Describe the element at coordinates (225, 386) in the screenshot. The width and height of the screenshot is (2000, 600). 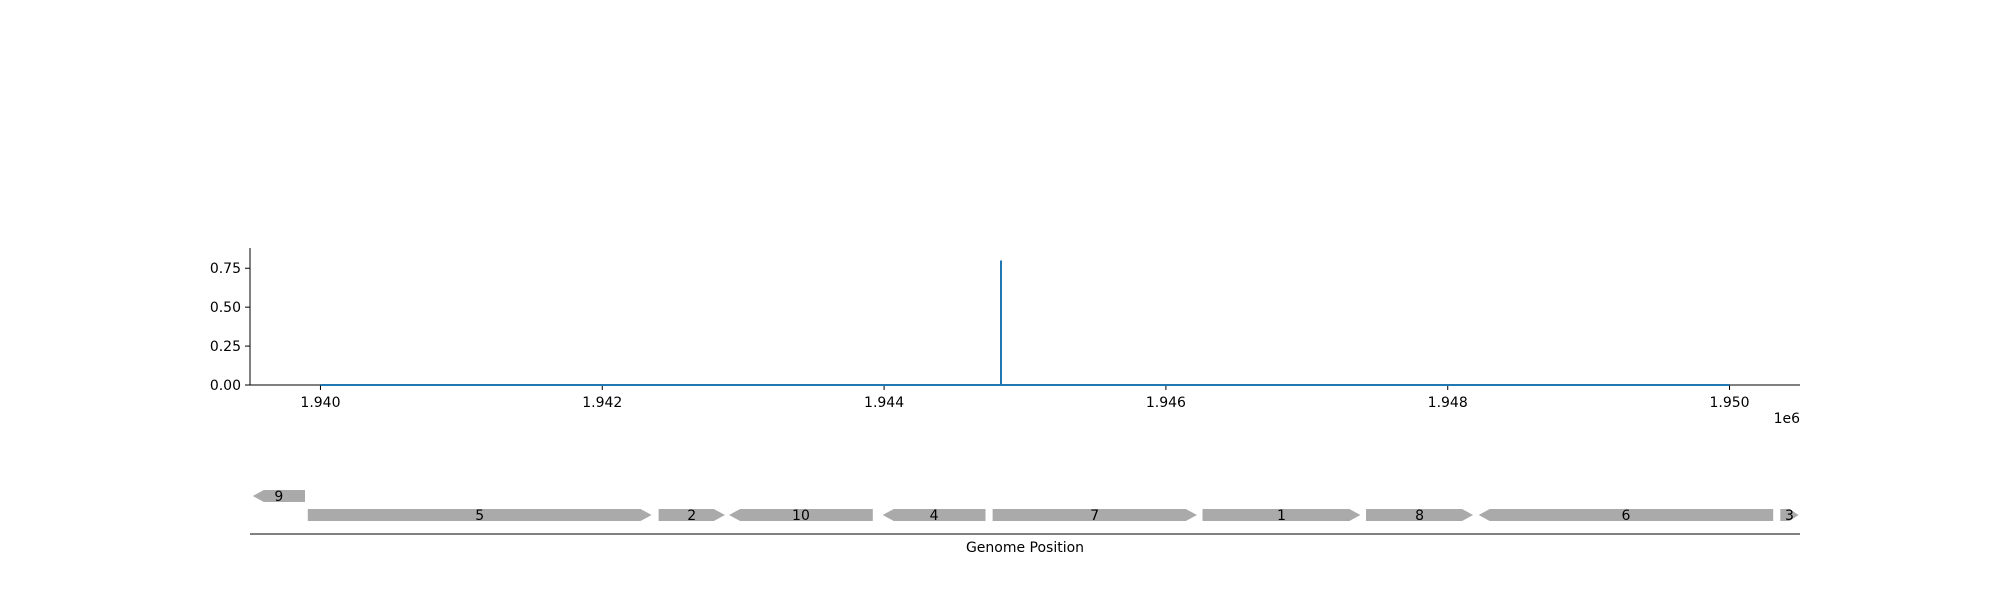
I see `y-tick-label: 0.00` at that location.